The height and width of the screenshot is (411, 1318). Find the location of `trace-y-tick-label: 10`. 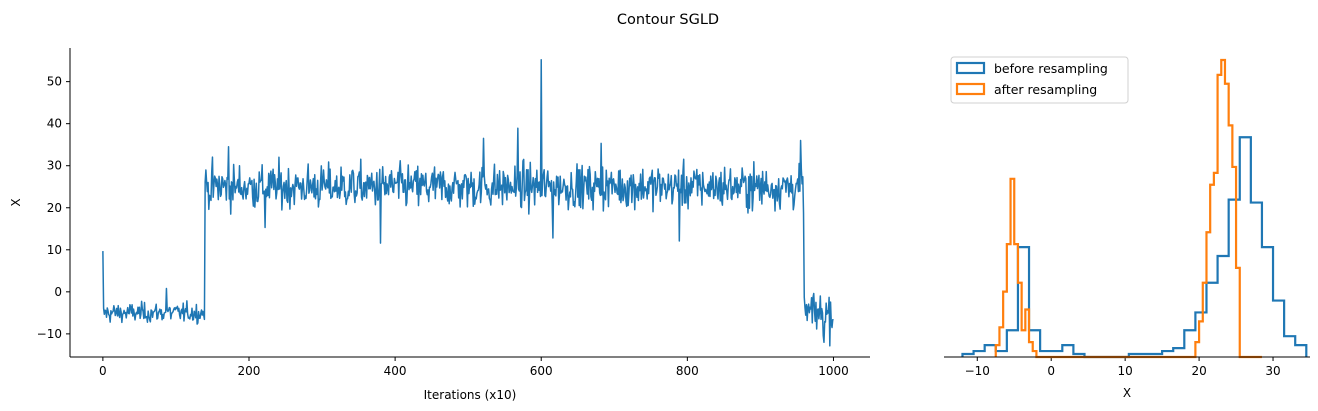

trace-y-tick-label: 10 is located at coordinates (54, 250).